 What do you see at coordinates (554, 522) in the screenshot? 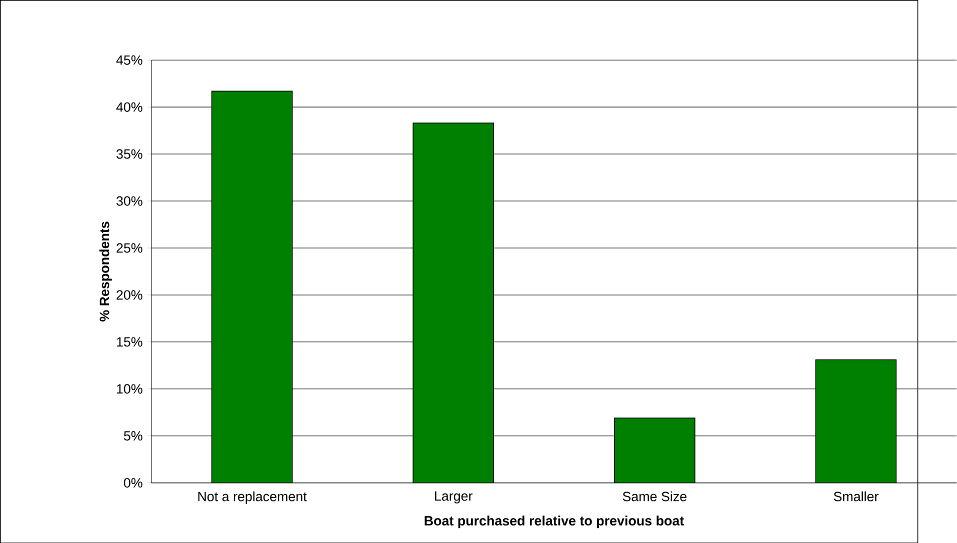
I see `x-axis-title: Boat purchased relative to previous boat` at bounding box center [554, 522].